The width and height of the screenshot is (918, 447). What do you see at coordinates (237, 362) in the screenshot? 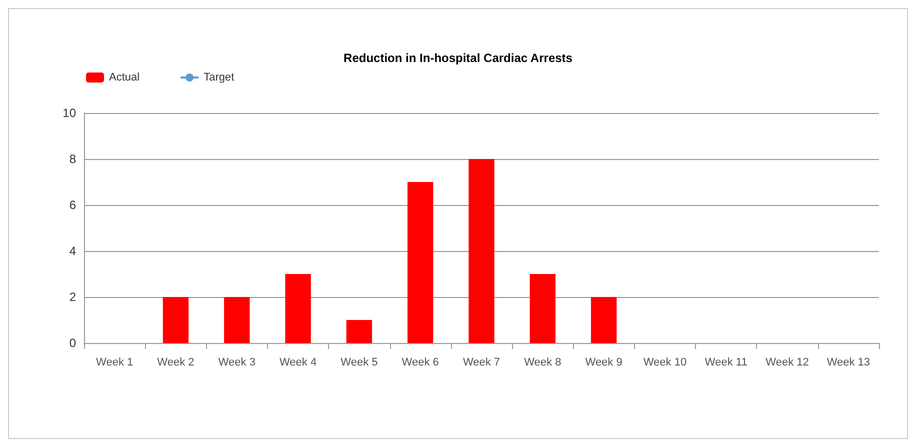
I see `x-tick-label: Week 3` at bounding box center [237, 362].